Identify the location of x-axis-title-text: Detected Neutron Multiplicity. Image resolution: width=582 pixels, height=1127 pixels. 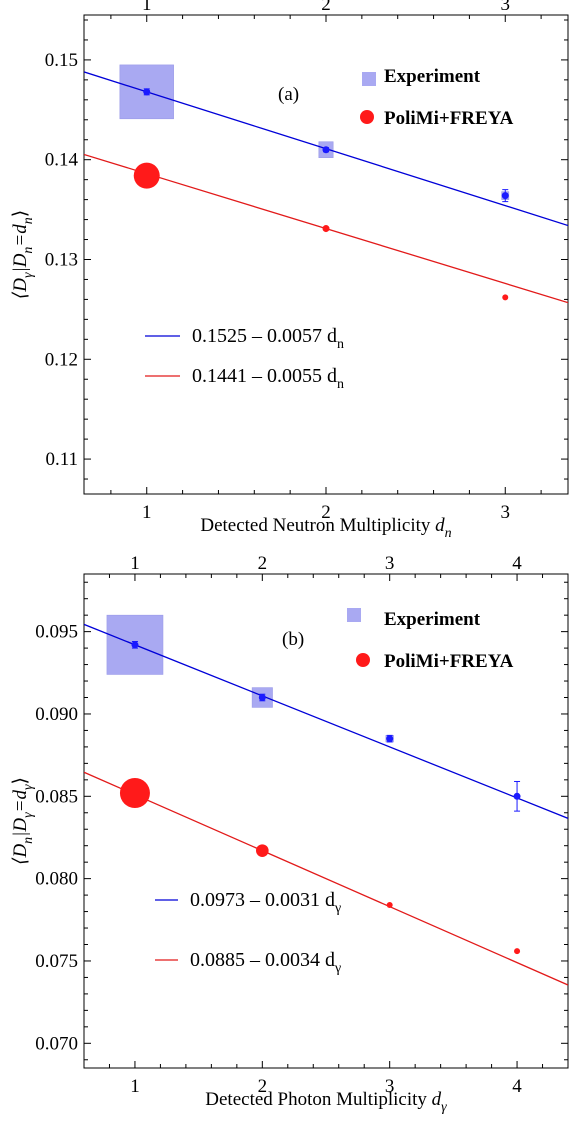
(317, 525).